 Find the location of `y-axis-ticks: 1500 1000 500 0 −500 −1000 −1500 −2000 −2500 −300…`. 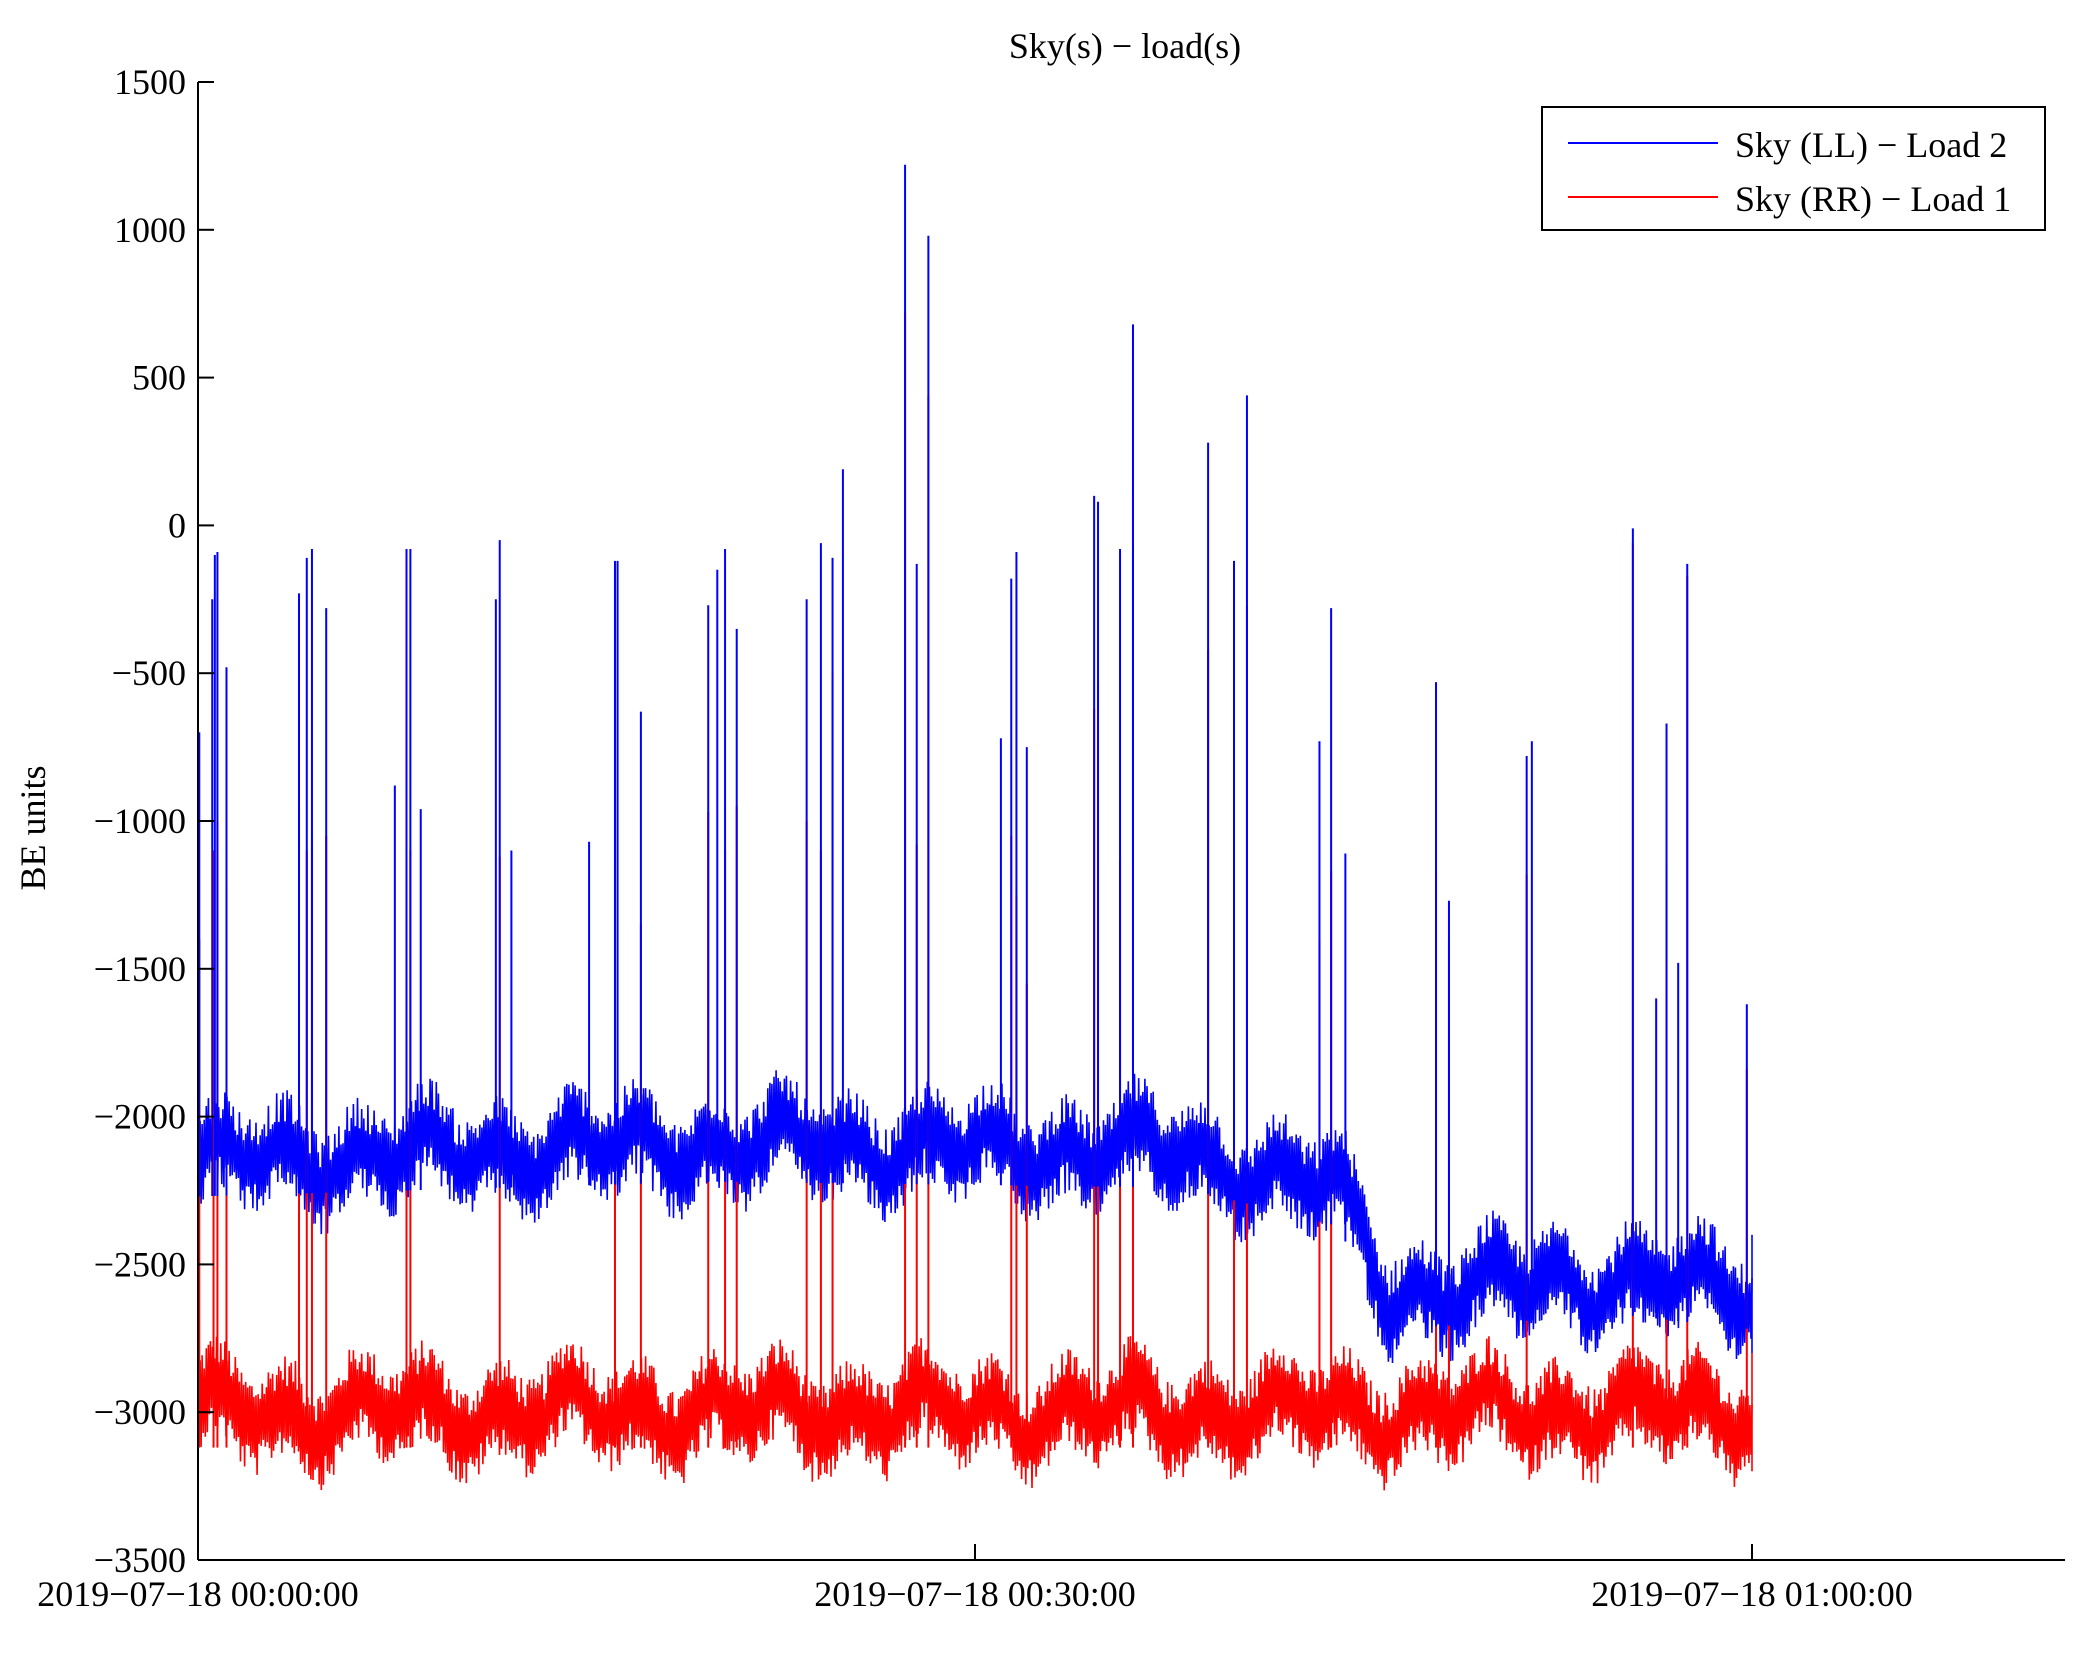

y-axis-ticks: 1500 1000 500 0 −500 −1000 −1500 −2000 −2500 −300… is located at coordinates (154, 821).